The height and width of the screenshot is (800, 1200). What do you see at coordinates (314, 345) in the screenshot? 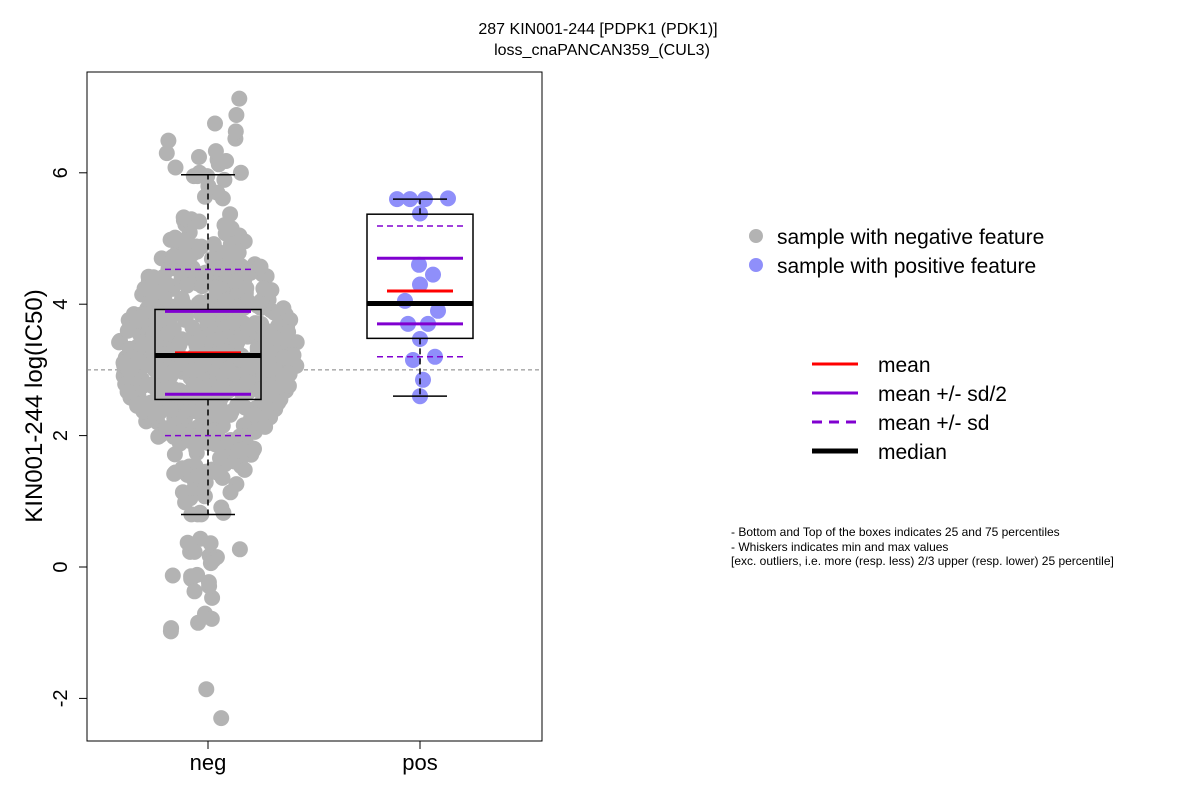
I see `boxes-layer` at bounding box center [314, 345].